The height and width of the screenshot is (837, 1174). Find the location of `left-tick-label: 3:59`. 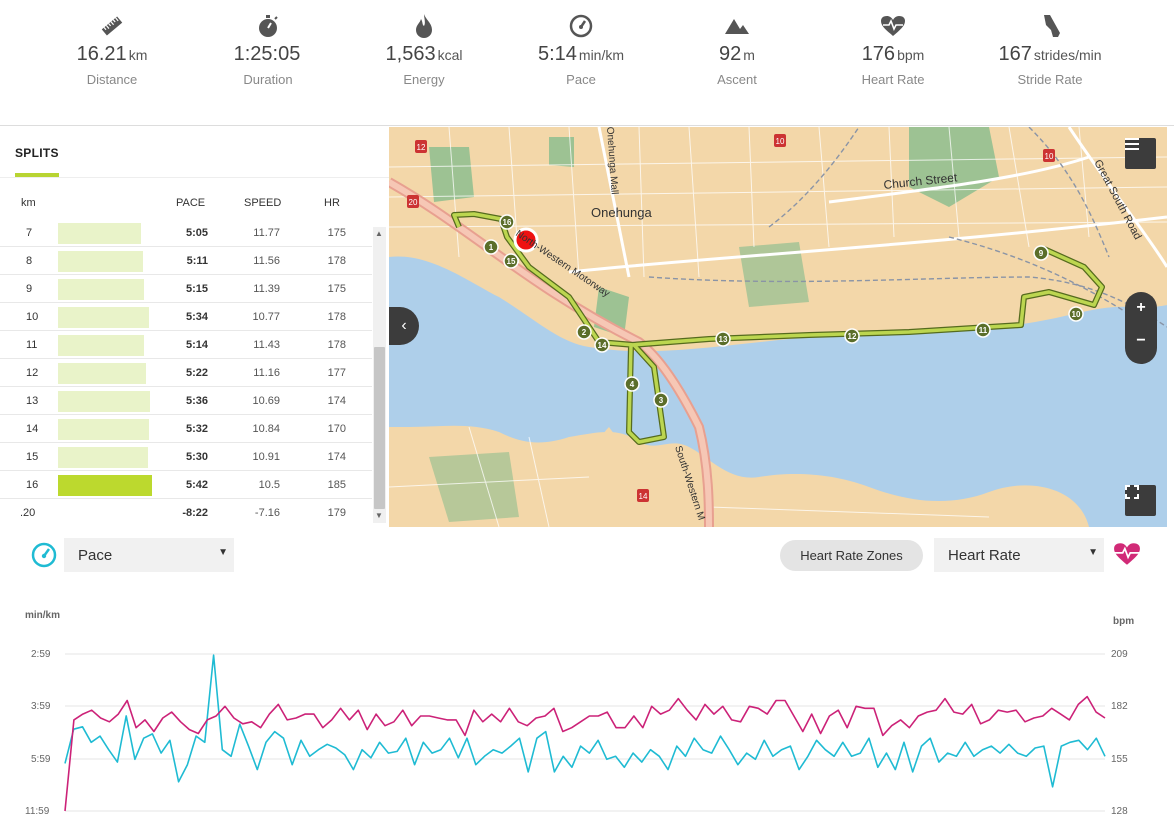

left-tick-label: 3:59 is located at coordinates (41, 706).